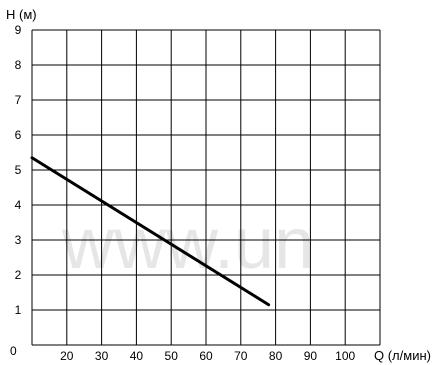  Describe the element at coordinates (67, 356) in the screenshot. I see `x-tick-label: 20` at that location.